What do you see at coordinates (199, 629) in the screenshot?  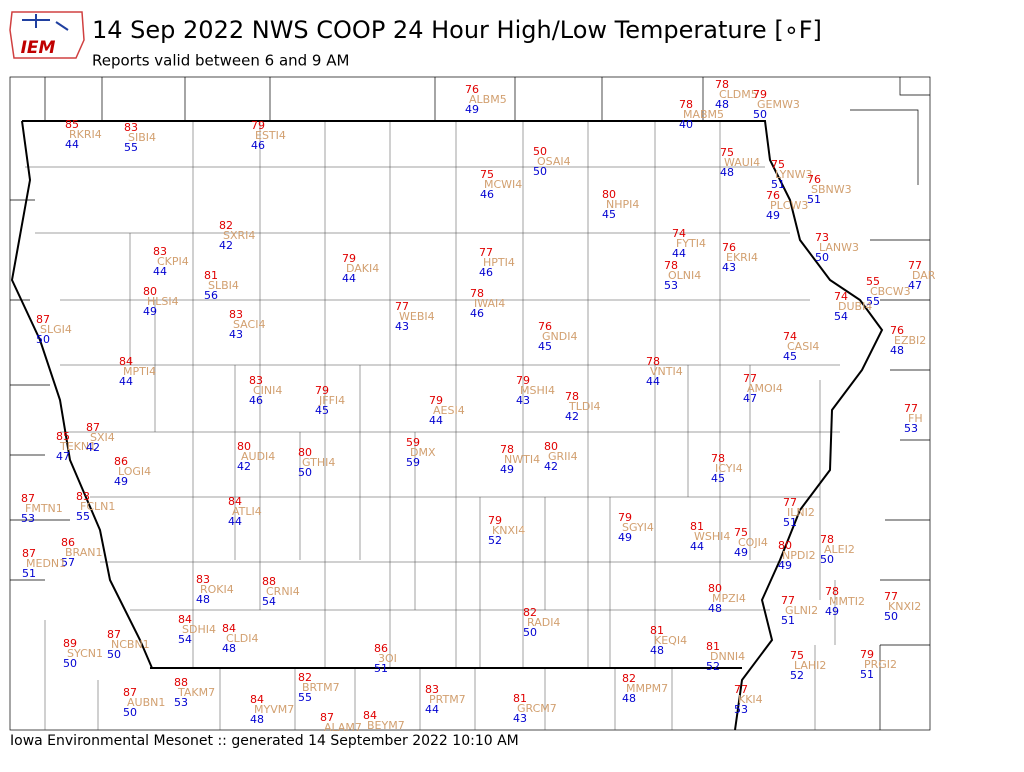 I see `station-id: SDHI4` at bounding box center [199, 629].